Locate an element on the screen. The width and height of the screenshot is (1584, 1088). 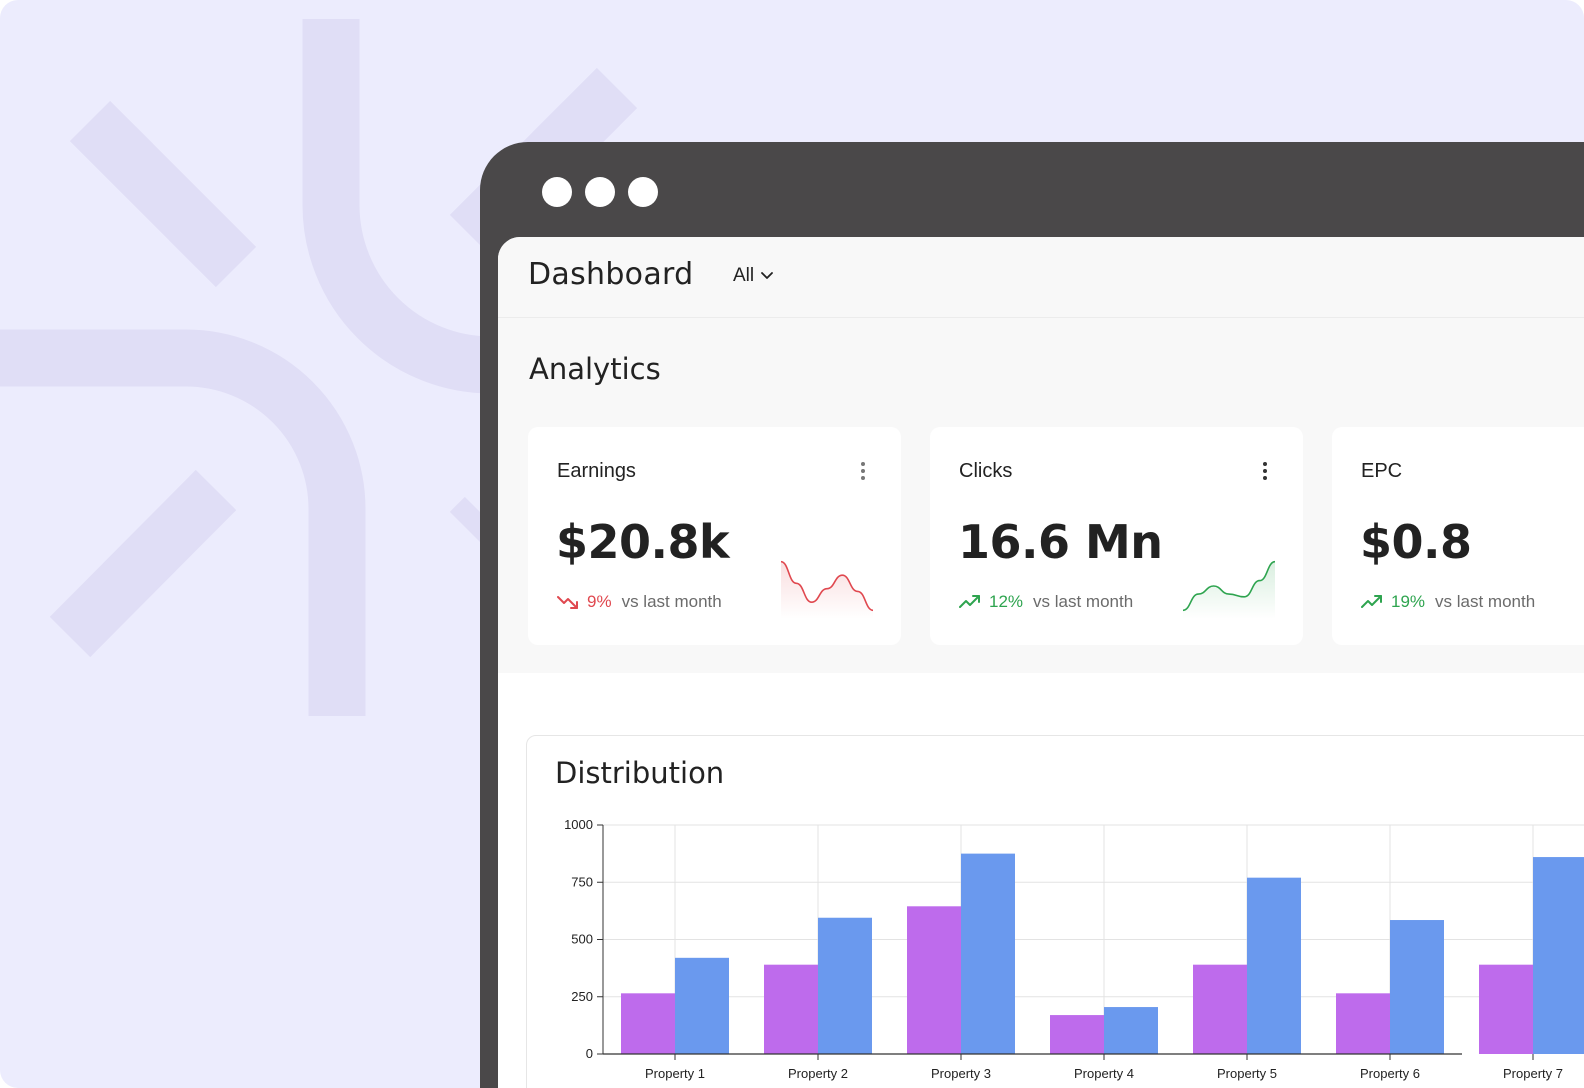
y-tick-label: 250 is located at coordinates (582, 996).